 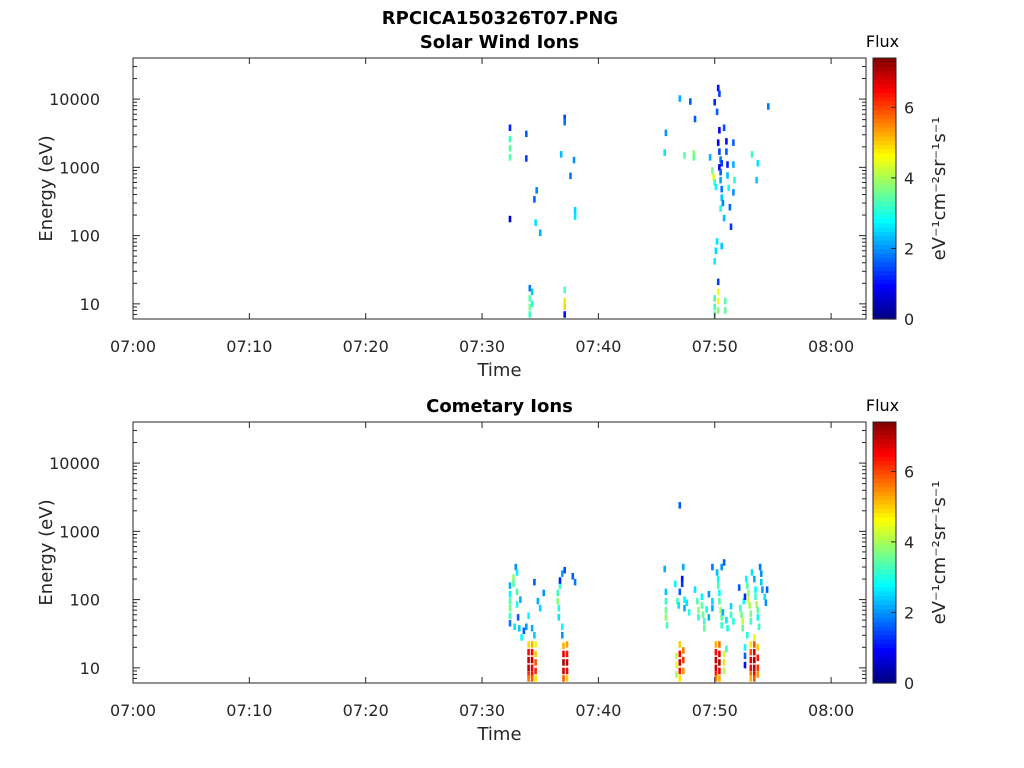 I want to click on colorbar-title: Flux, so click(x=882, y=41).